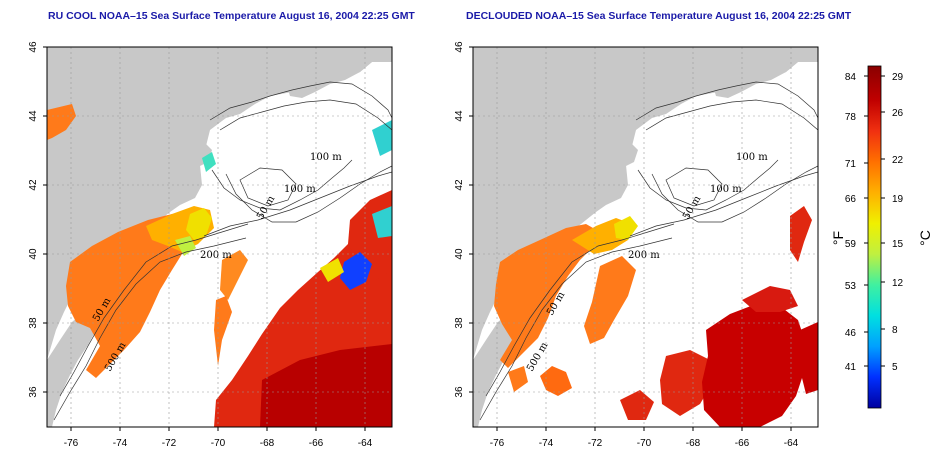  Describe the element at coordinates (71, 443) in the screenshot. I see `left-x-tick-label: -76` at that location.